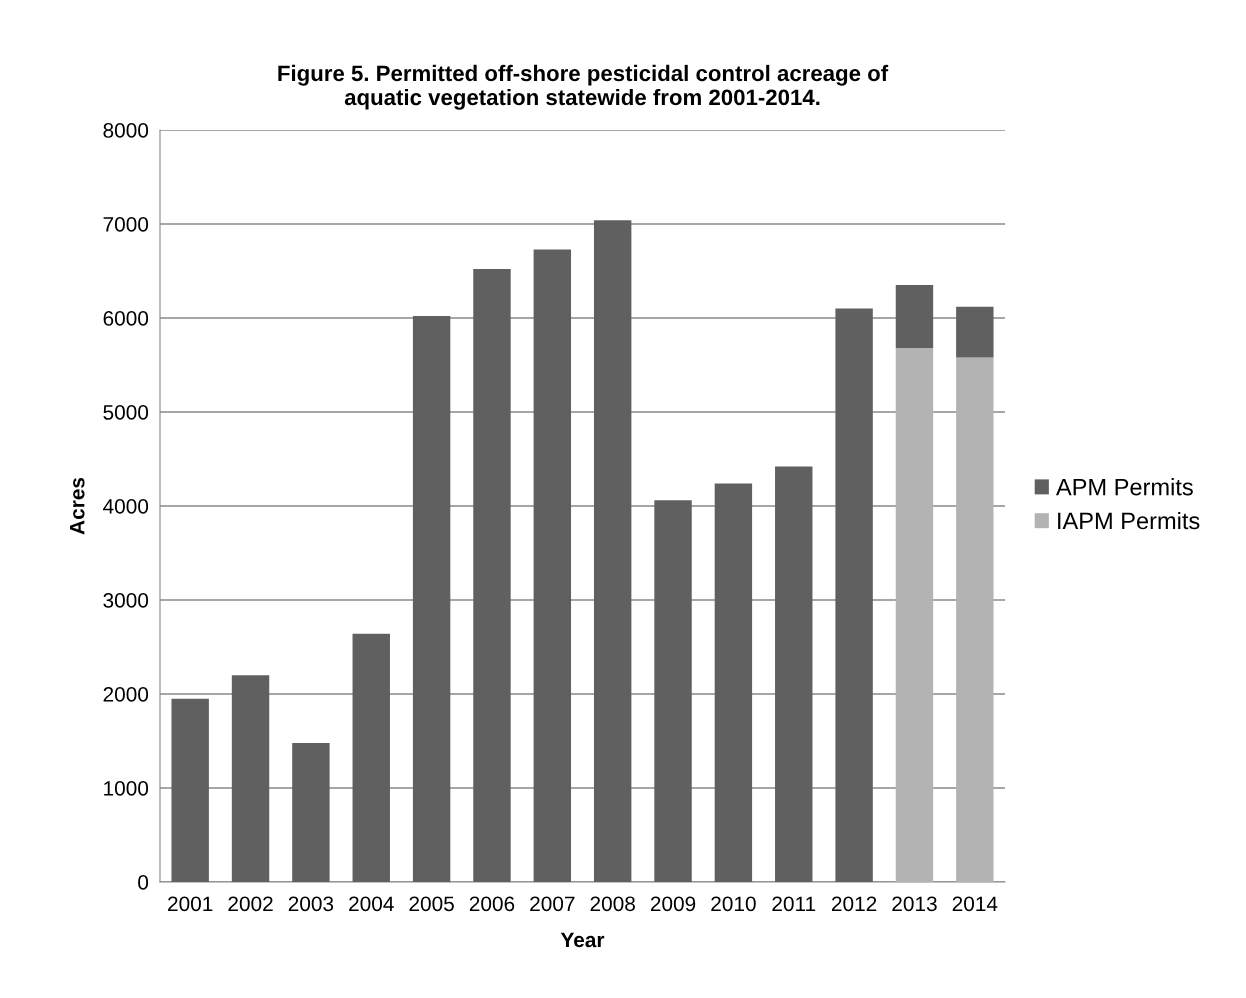 Image resolution: width=1246 pixels, height=998 pixels. Describe the element at coordinates (190, 904) in the screenshot. I see `x-tick-label: 2001` at that location.